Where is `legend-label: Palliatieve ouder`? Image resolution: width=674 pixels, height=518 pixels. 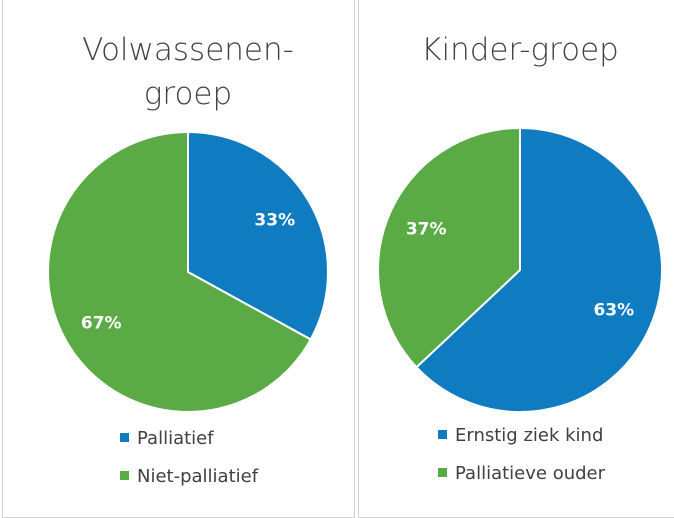 legend-label: Palliatieve ouder is located at coordinates (530, 473).